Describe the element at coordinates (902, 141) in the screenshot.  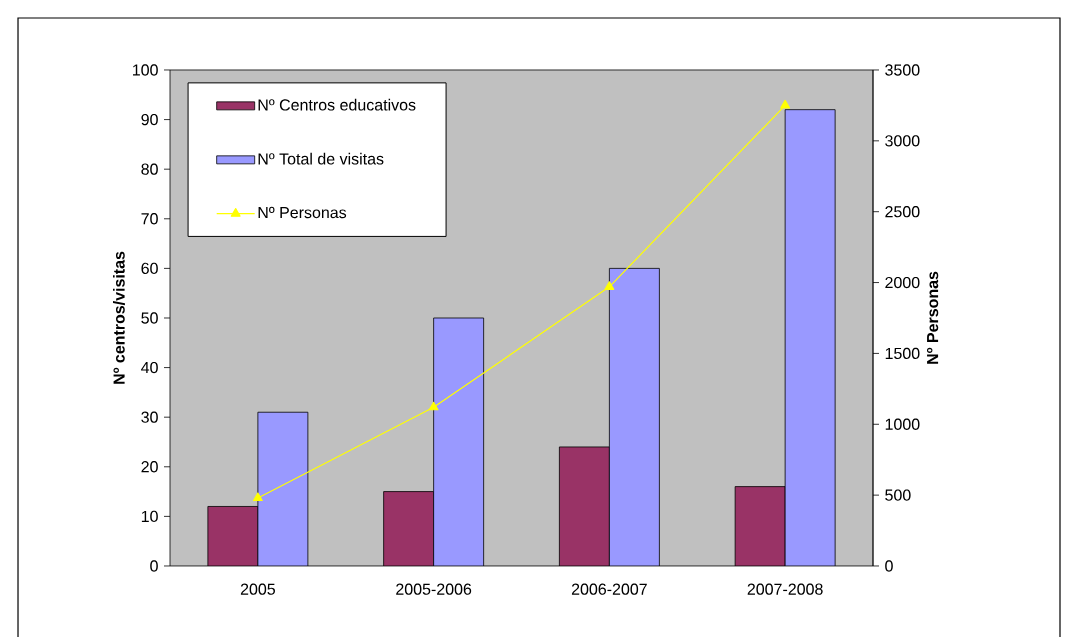
I see `y2-tick-label: 3000` at that location.